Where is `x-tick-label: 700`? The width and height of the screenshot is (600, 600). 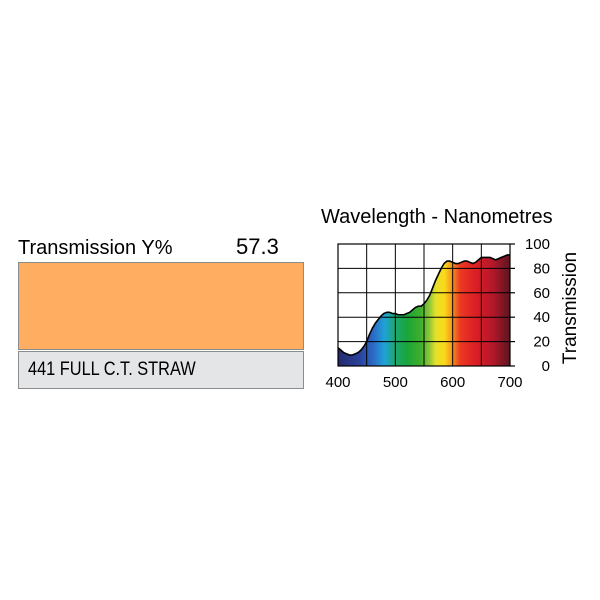 x-tick-label: 700 is located at coordinates (509, 382).